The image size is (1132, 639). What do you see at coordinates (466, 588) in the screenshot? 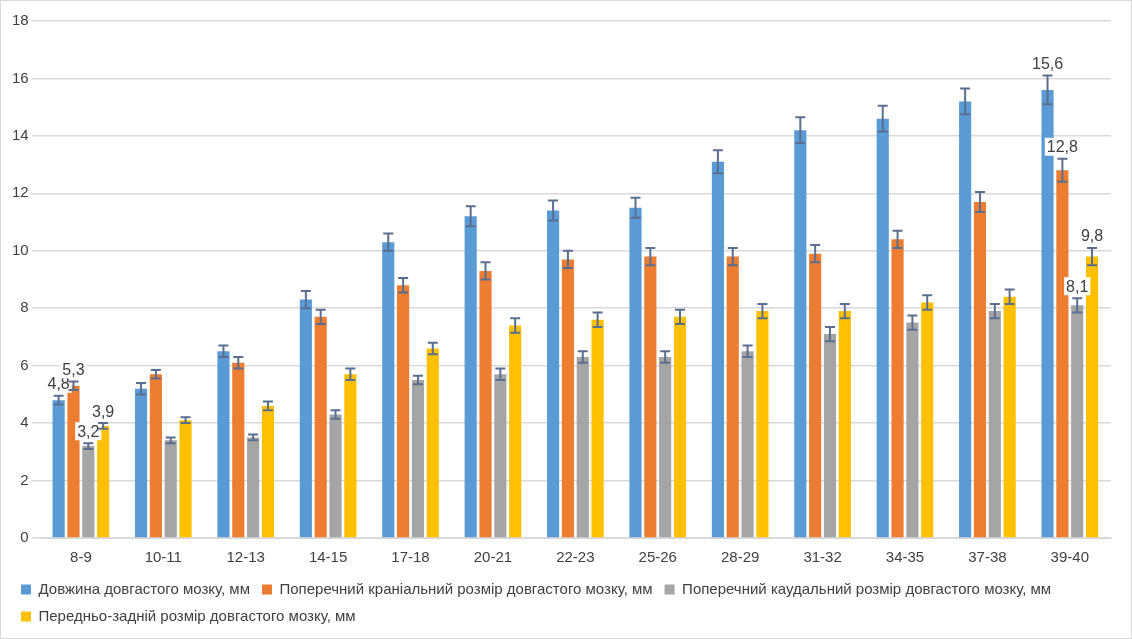
I see `legend-label: Поперечний краніальний розмір довгастого мозку, мм` at bounding box center [466, 588].